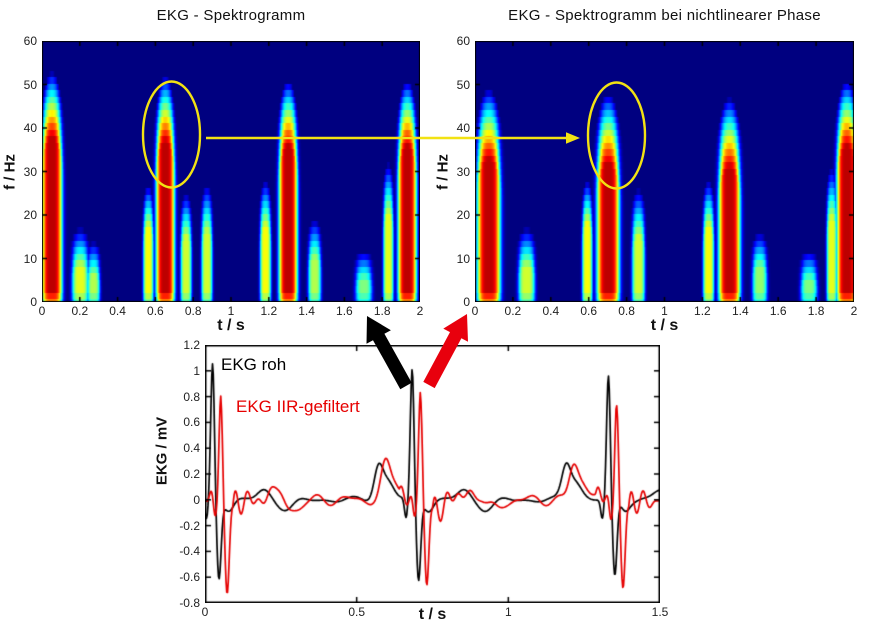 The width and height of the screenshot is (871, 631). What do you see at coordinates (452, 171) in the screenshot?
I see `spectrogram-nonlinear-y-tick-labels: 0 10 20 30 40 50 60` at bounding box center [452, 171].